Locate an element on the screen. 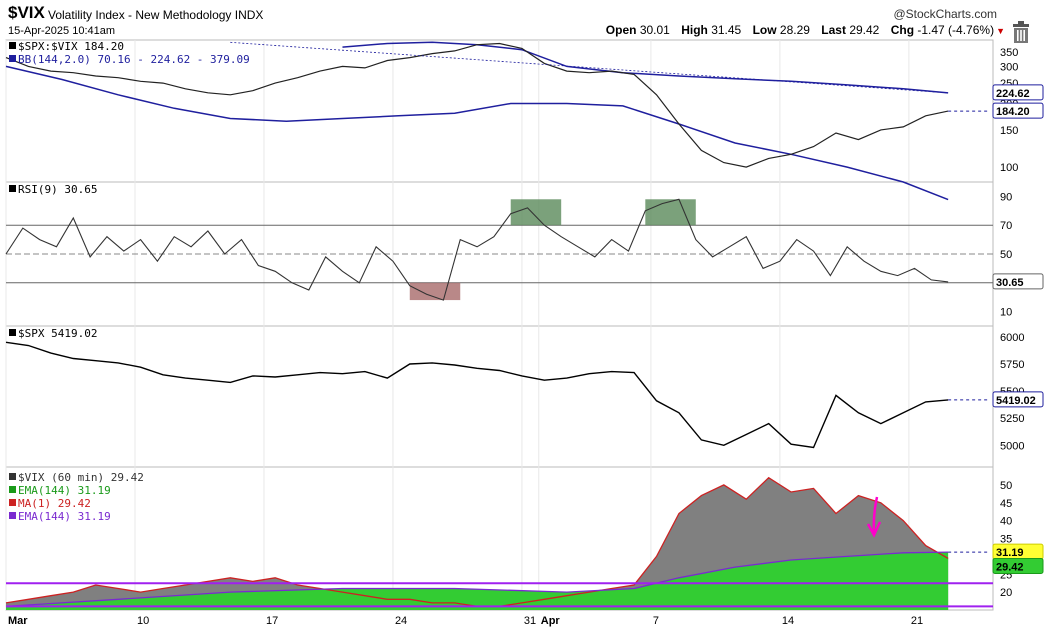 This screenshot has width=1045, height=632. y-tick-label: 35 is located at coordinates (1006, 540).